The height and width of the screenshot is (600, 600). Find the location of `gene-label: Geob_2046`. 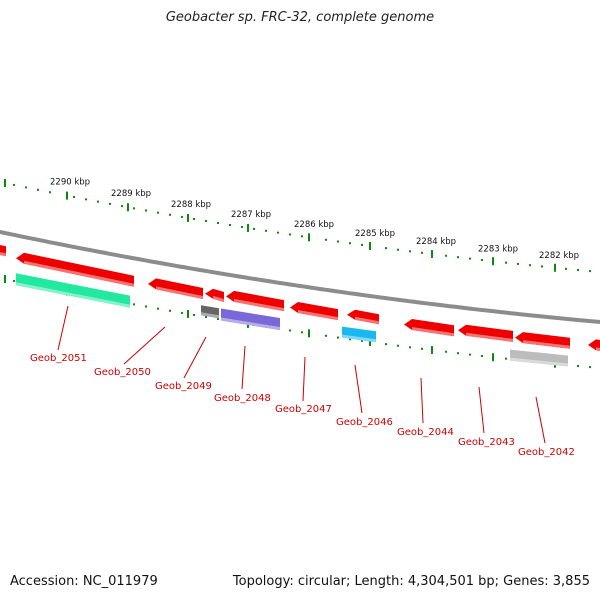

gene-label: Geob_2046 is located at coordinates (364, 422).